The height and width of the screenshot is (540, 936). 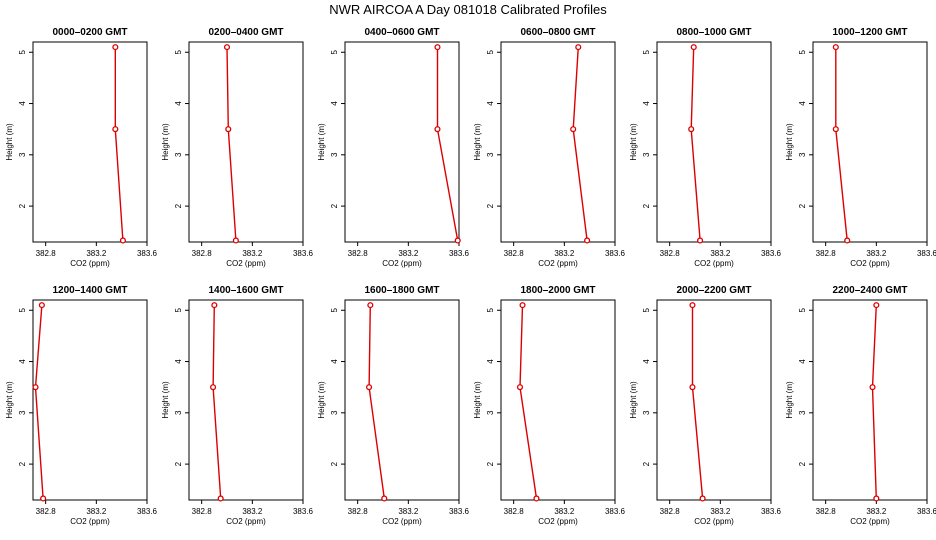 I want to click on panel-title: 0600–0800 GMT, so click(x=557, y=32).